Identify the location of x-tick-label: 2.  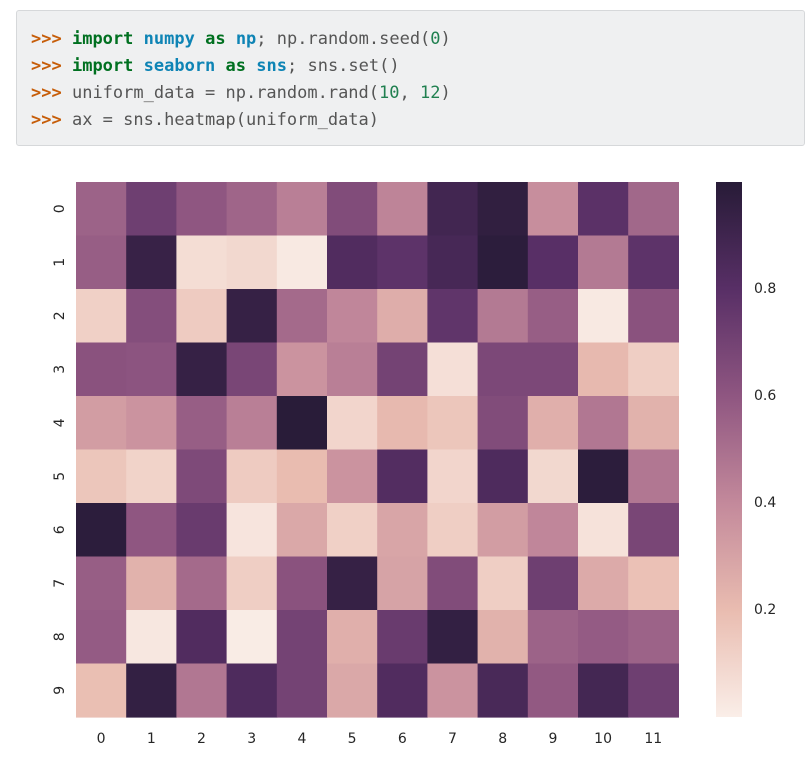
(201, 739).